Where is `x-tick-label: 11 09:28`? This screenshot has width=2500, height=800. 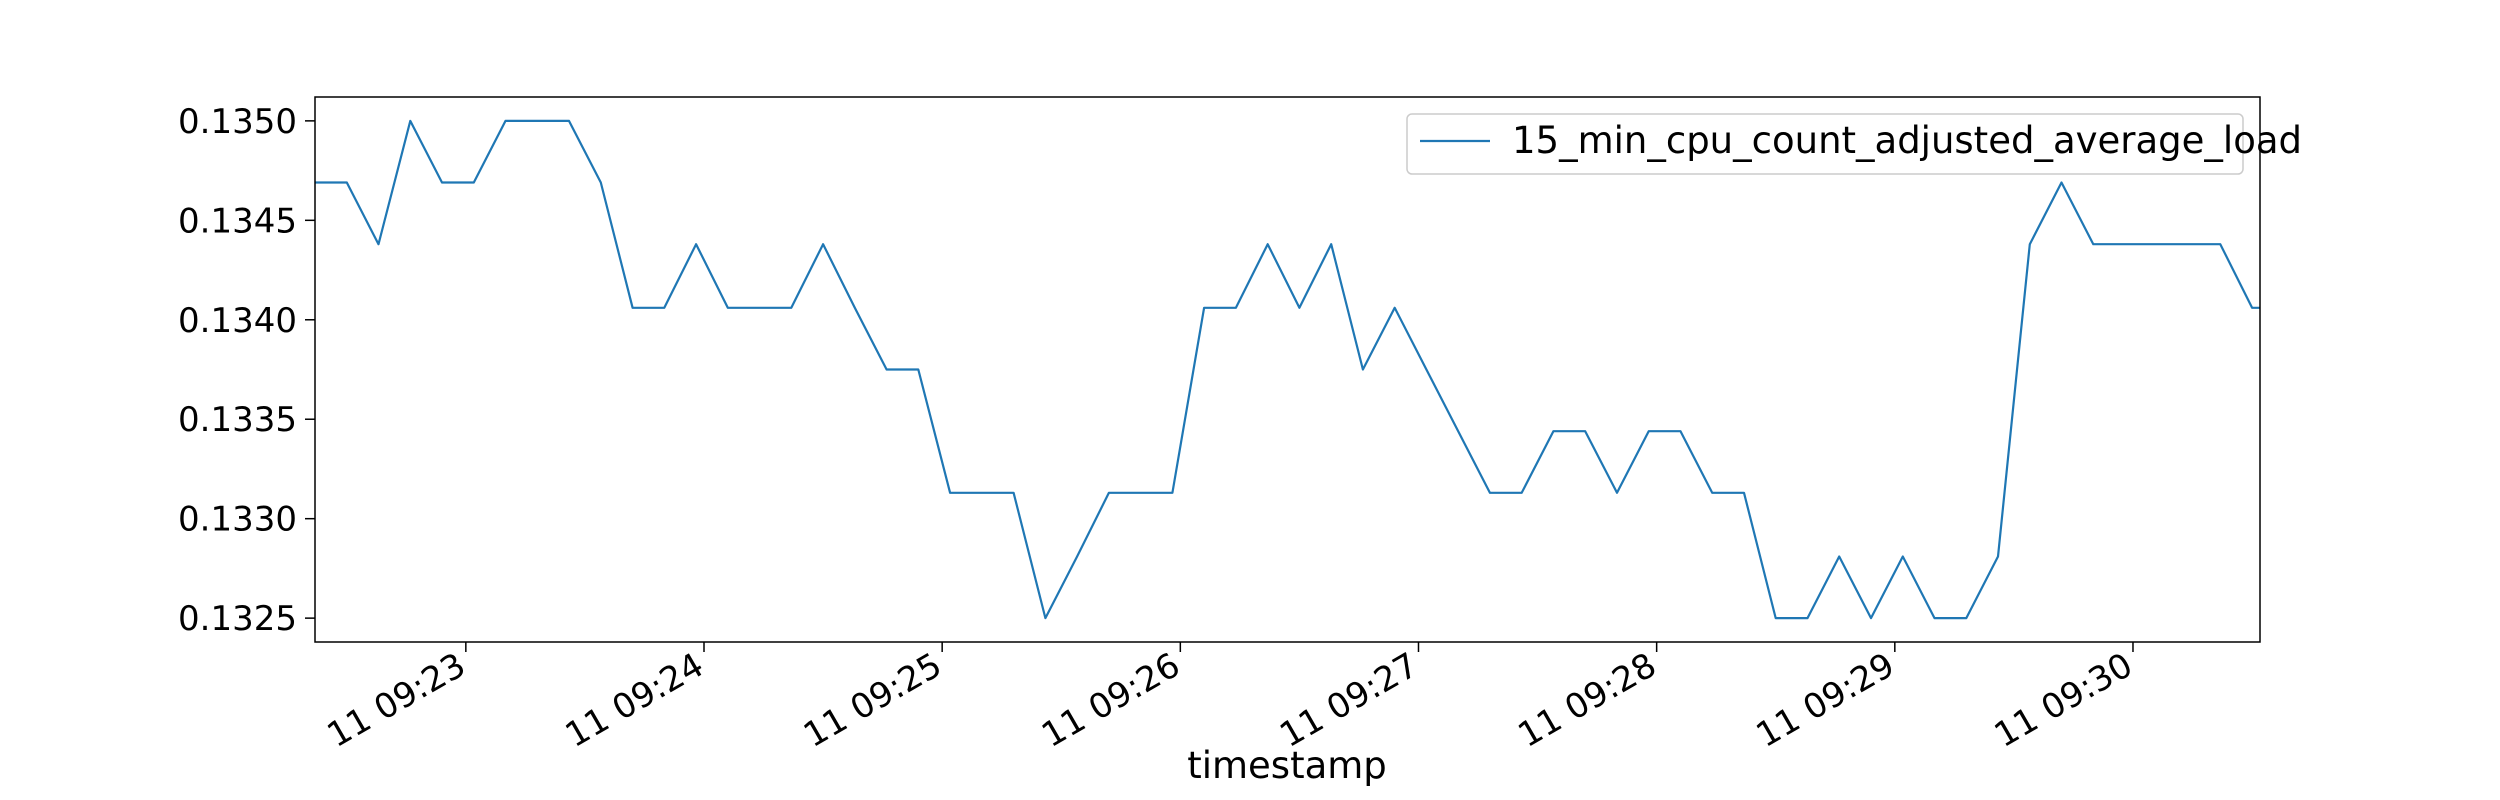
x-tick-label: 11 09:28 is located at coordinates (1587, 700).